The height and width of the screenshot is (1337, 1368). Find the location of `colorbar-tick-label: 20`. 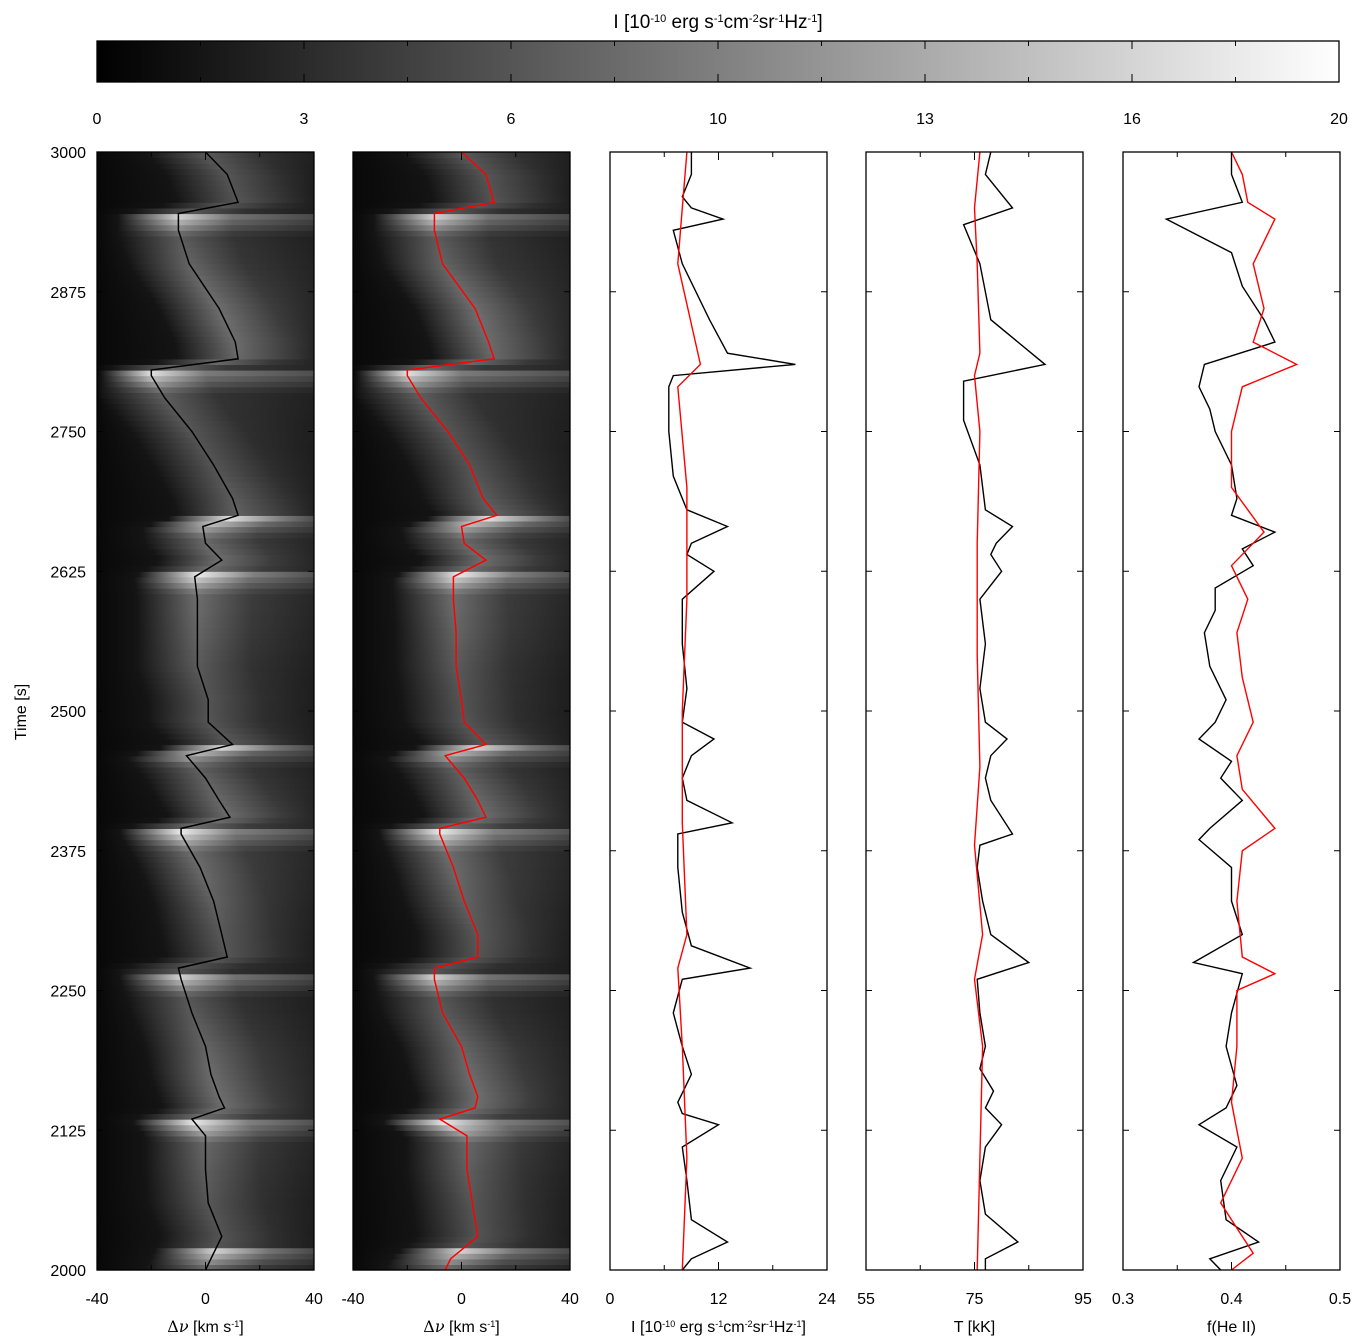

colorbar-tick-label: 20 is located at coordinates (1339, 119).